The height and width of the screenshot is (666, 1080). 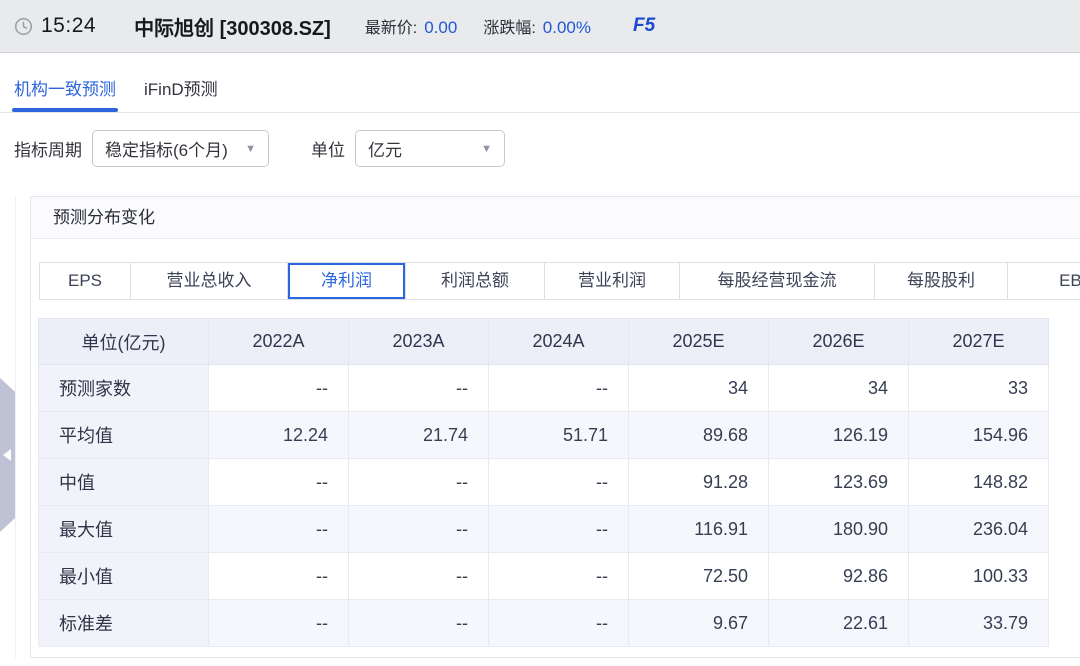 I want to click on stock-title: 中际旭创 [300308.SZ], so click(x=232, y=28).